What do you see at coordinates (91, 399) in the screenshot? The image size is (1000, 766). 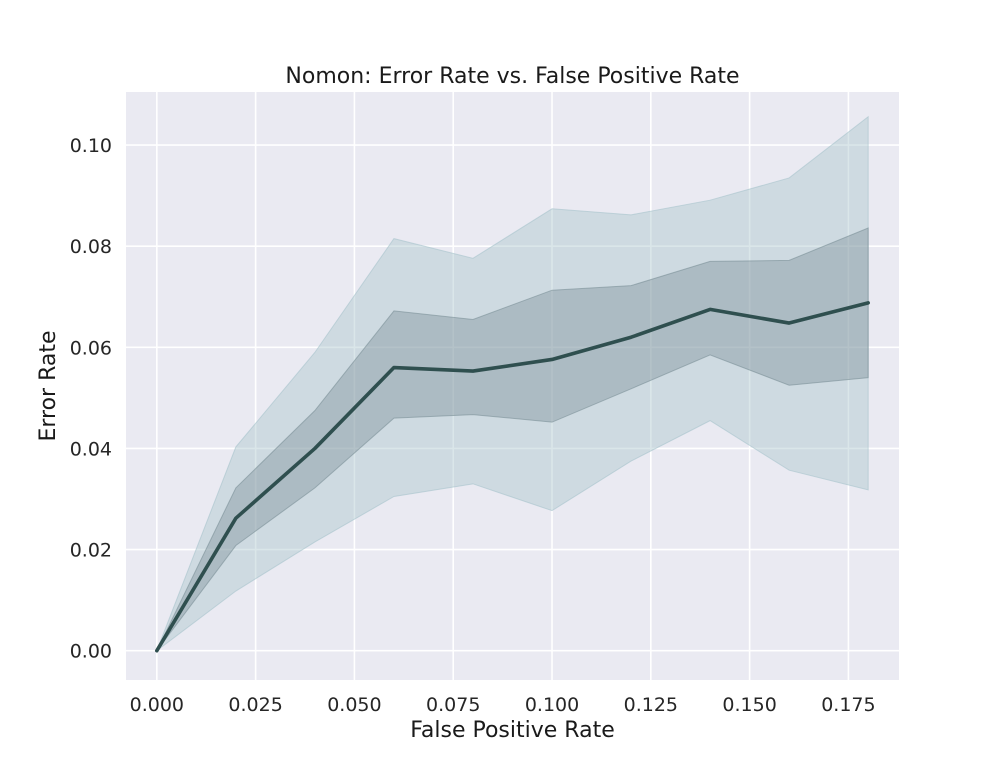 I see `y-tick-labels: 0.00 0.02 0.04 0.06 0.08 0.10` at bounding box center [91, 399].